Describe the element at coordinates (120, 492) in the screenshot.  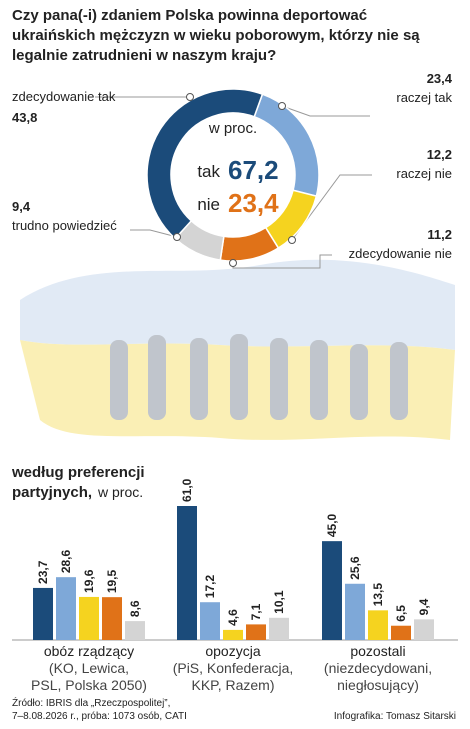
I see `bar-subtitle: w proc.` at that location.